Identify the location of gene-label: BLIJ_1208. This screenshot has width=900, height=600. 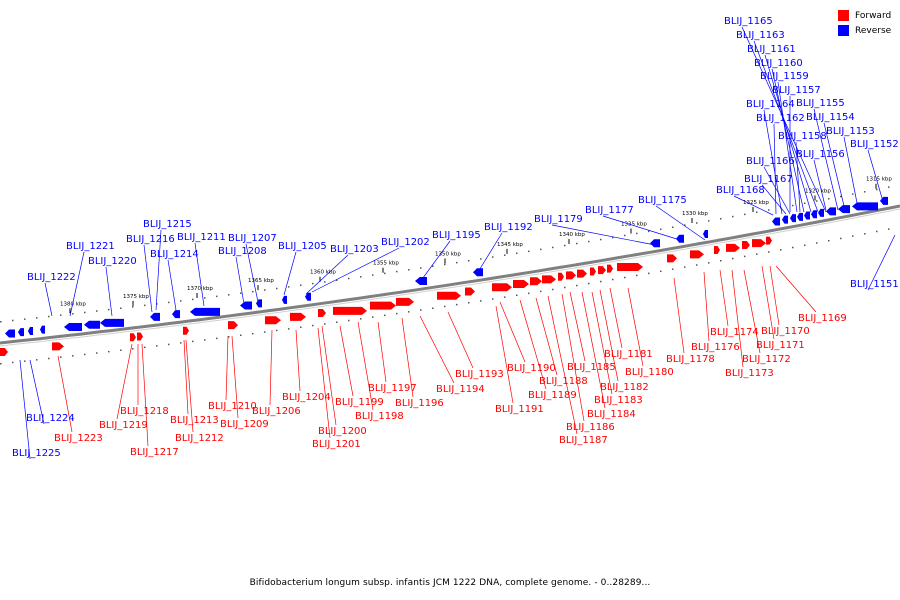
(242, 251).